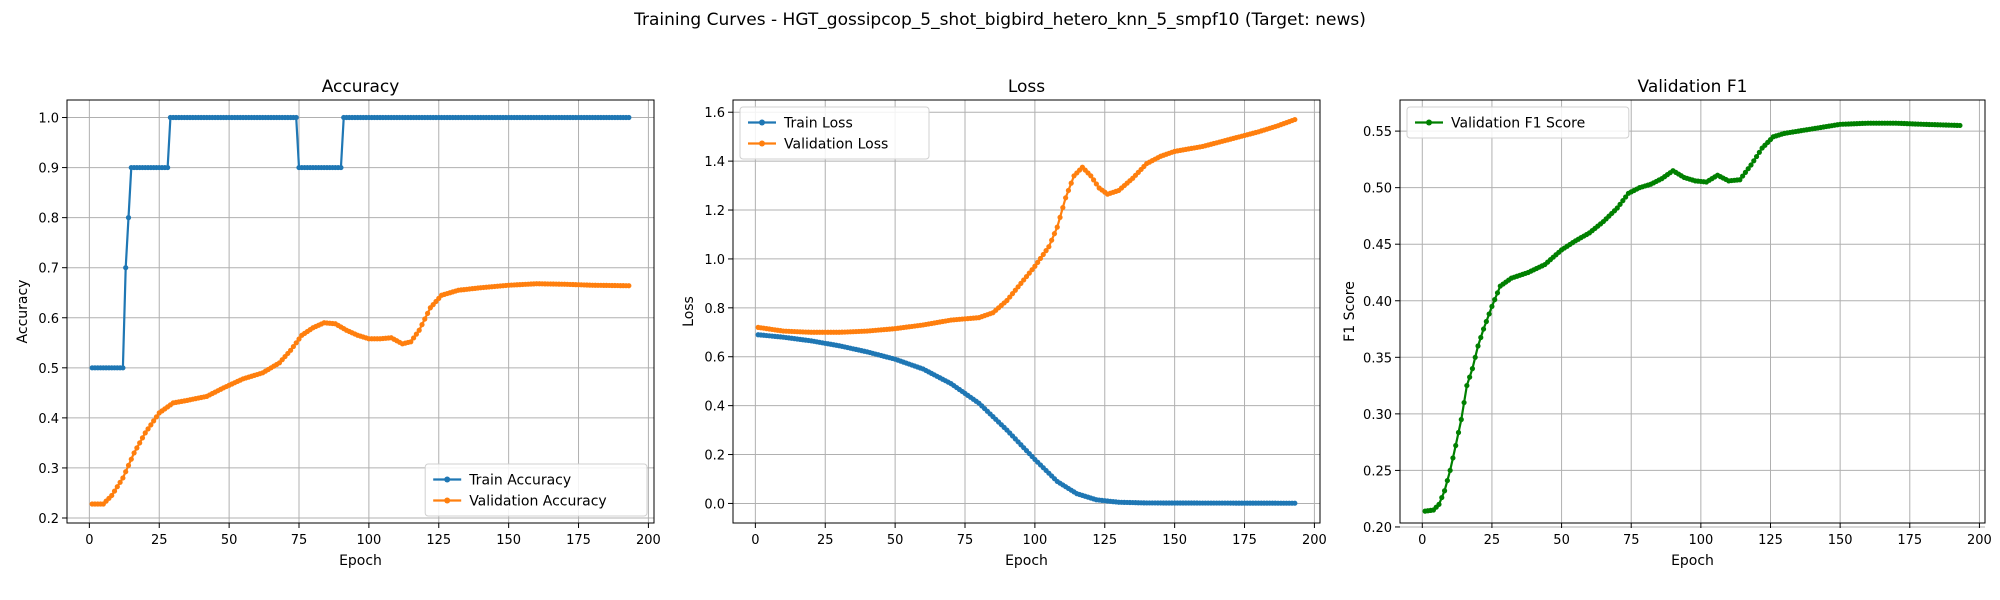 The width and height of the screenshot is (2000, 600). Describe the element at coordinates (1026, 87) in the screenshot. I see `loss-title: Loss` at that location.